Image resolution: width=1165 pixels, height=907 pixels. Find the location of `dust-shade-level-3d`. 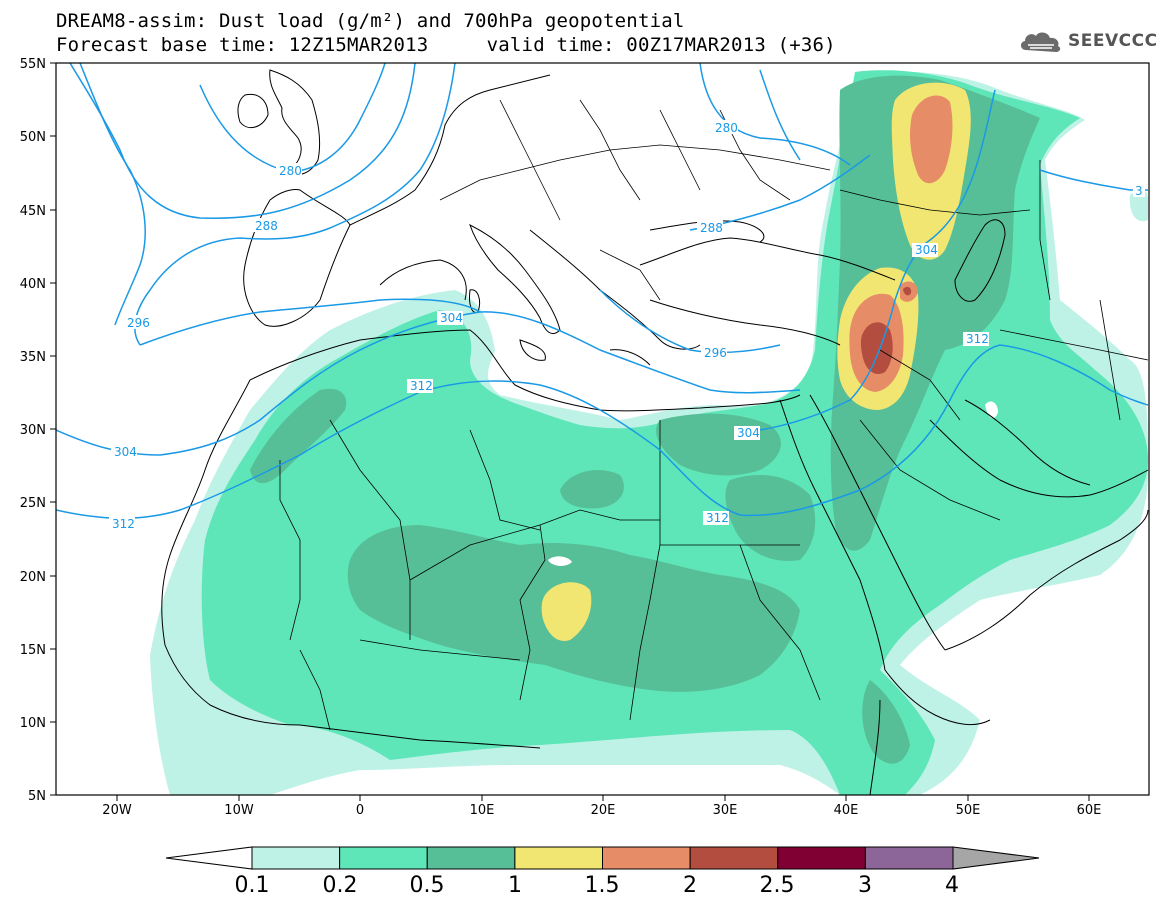

dust-shade-level-3d is located at coordinates (770, 518).